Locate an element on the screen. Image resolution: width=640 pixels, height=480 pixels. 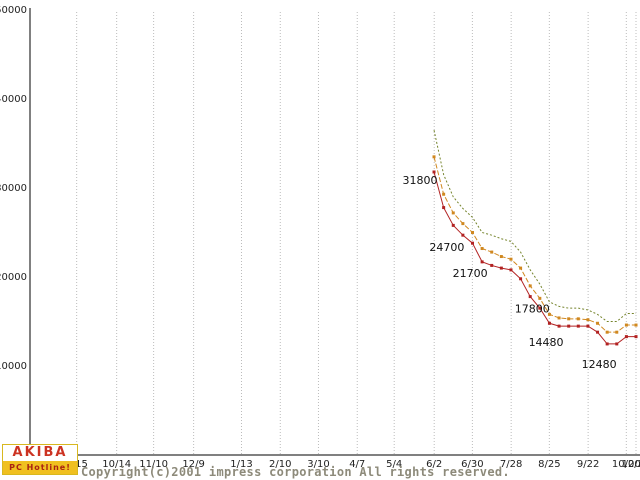
x-tick-label: 12/9 is located at coordinates (193, 464).